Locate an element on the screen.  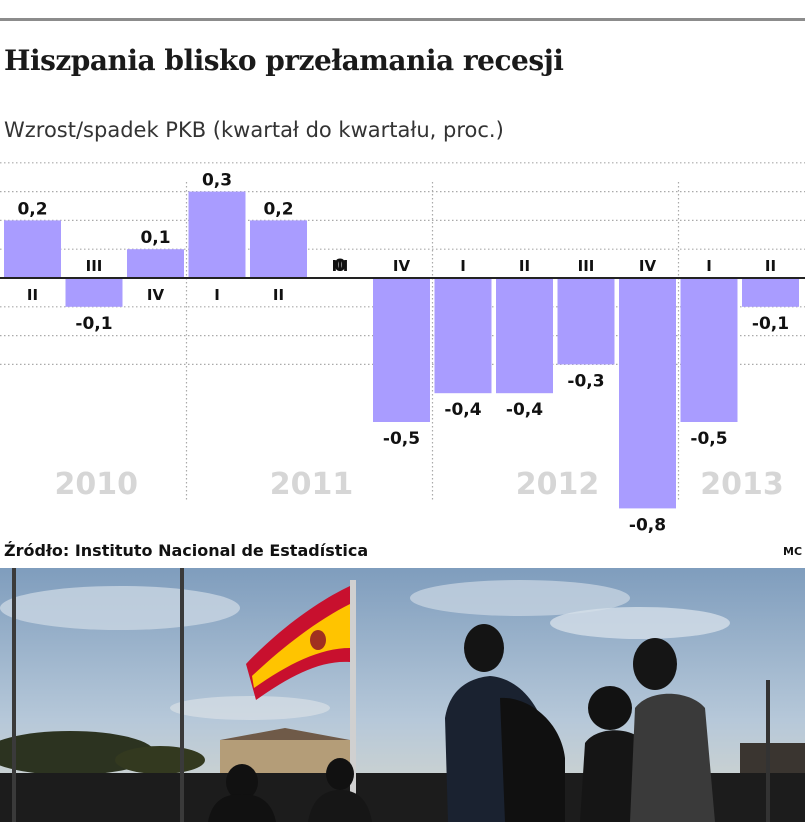
author-credit: MC is located at coordinates (793, 551).